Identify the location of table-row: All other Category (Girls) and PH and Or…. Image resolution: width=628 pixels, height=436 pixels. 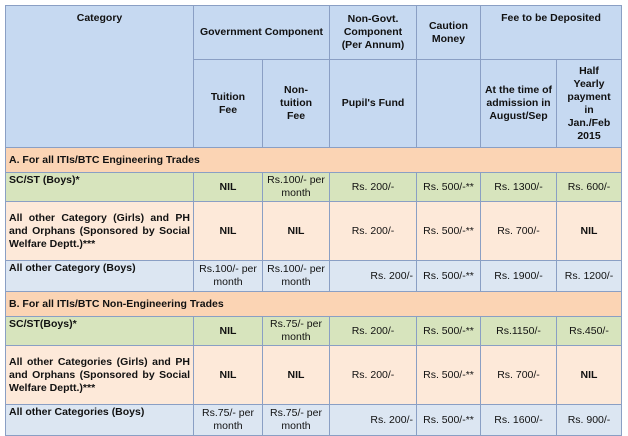
(314, 231).